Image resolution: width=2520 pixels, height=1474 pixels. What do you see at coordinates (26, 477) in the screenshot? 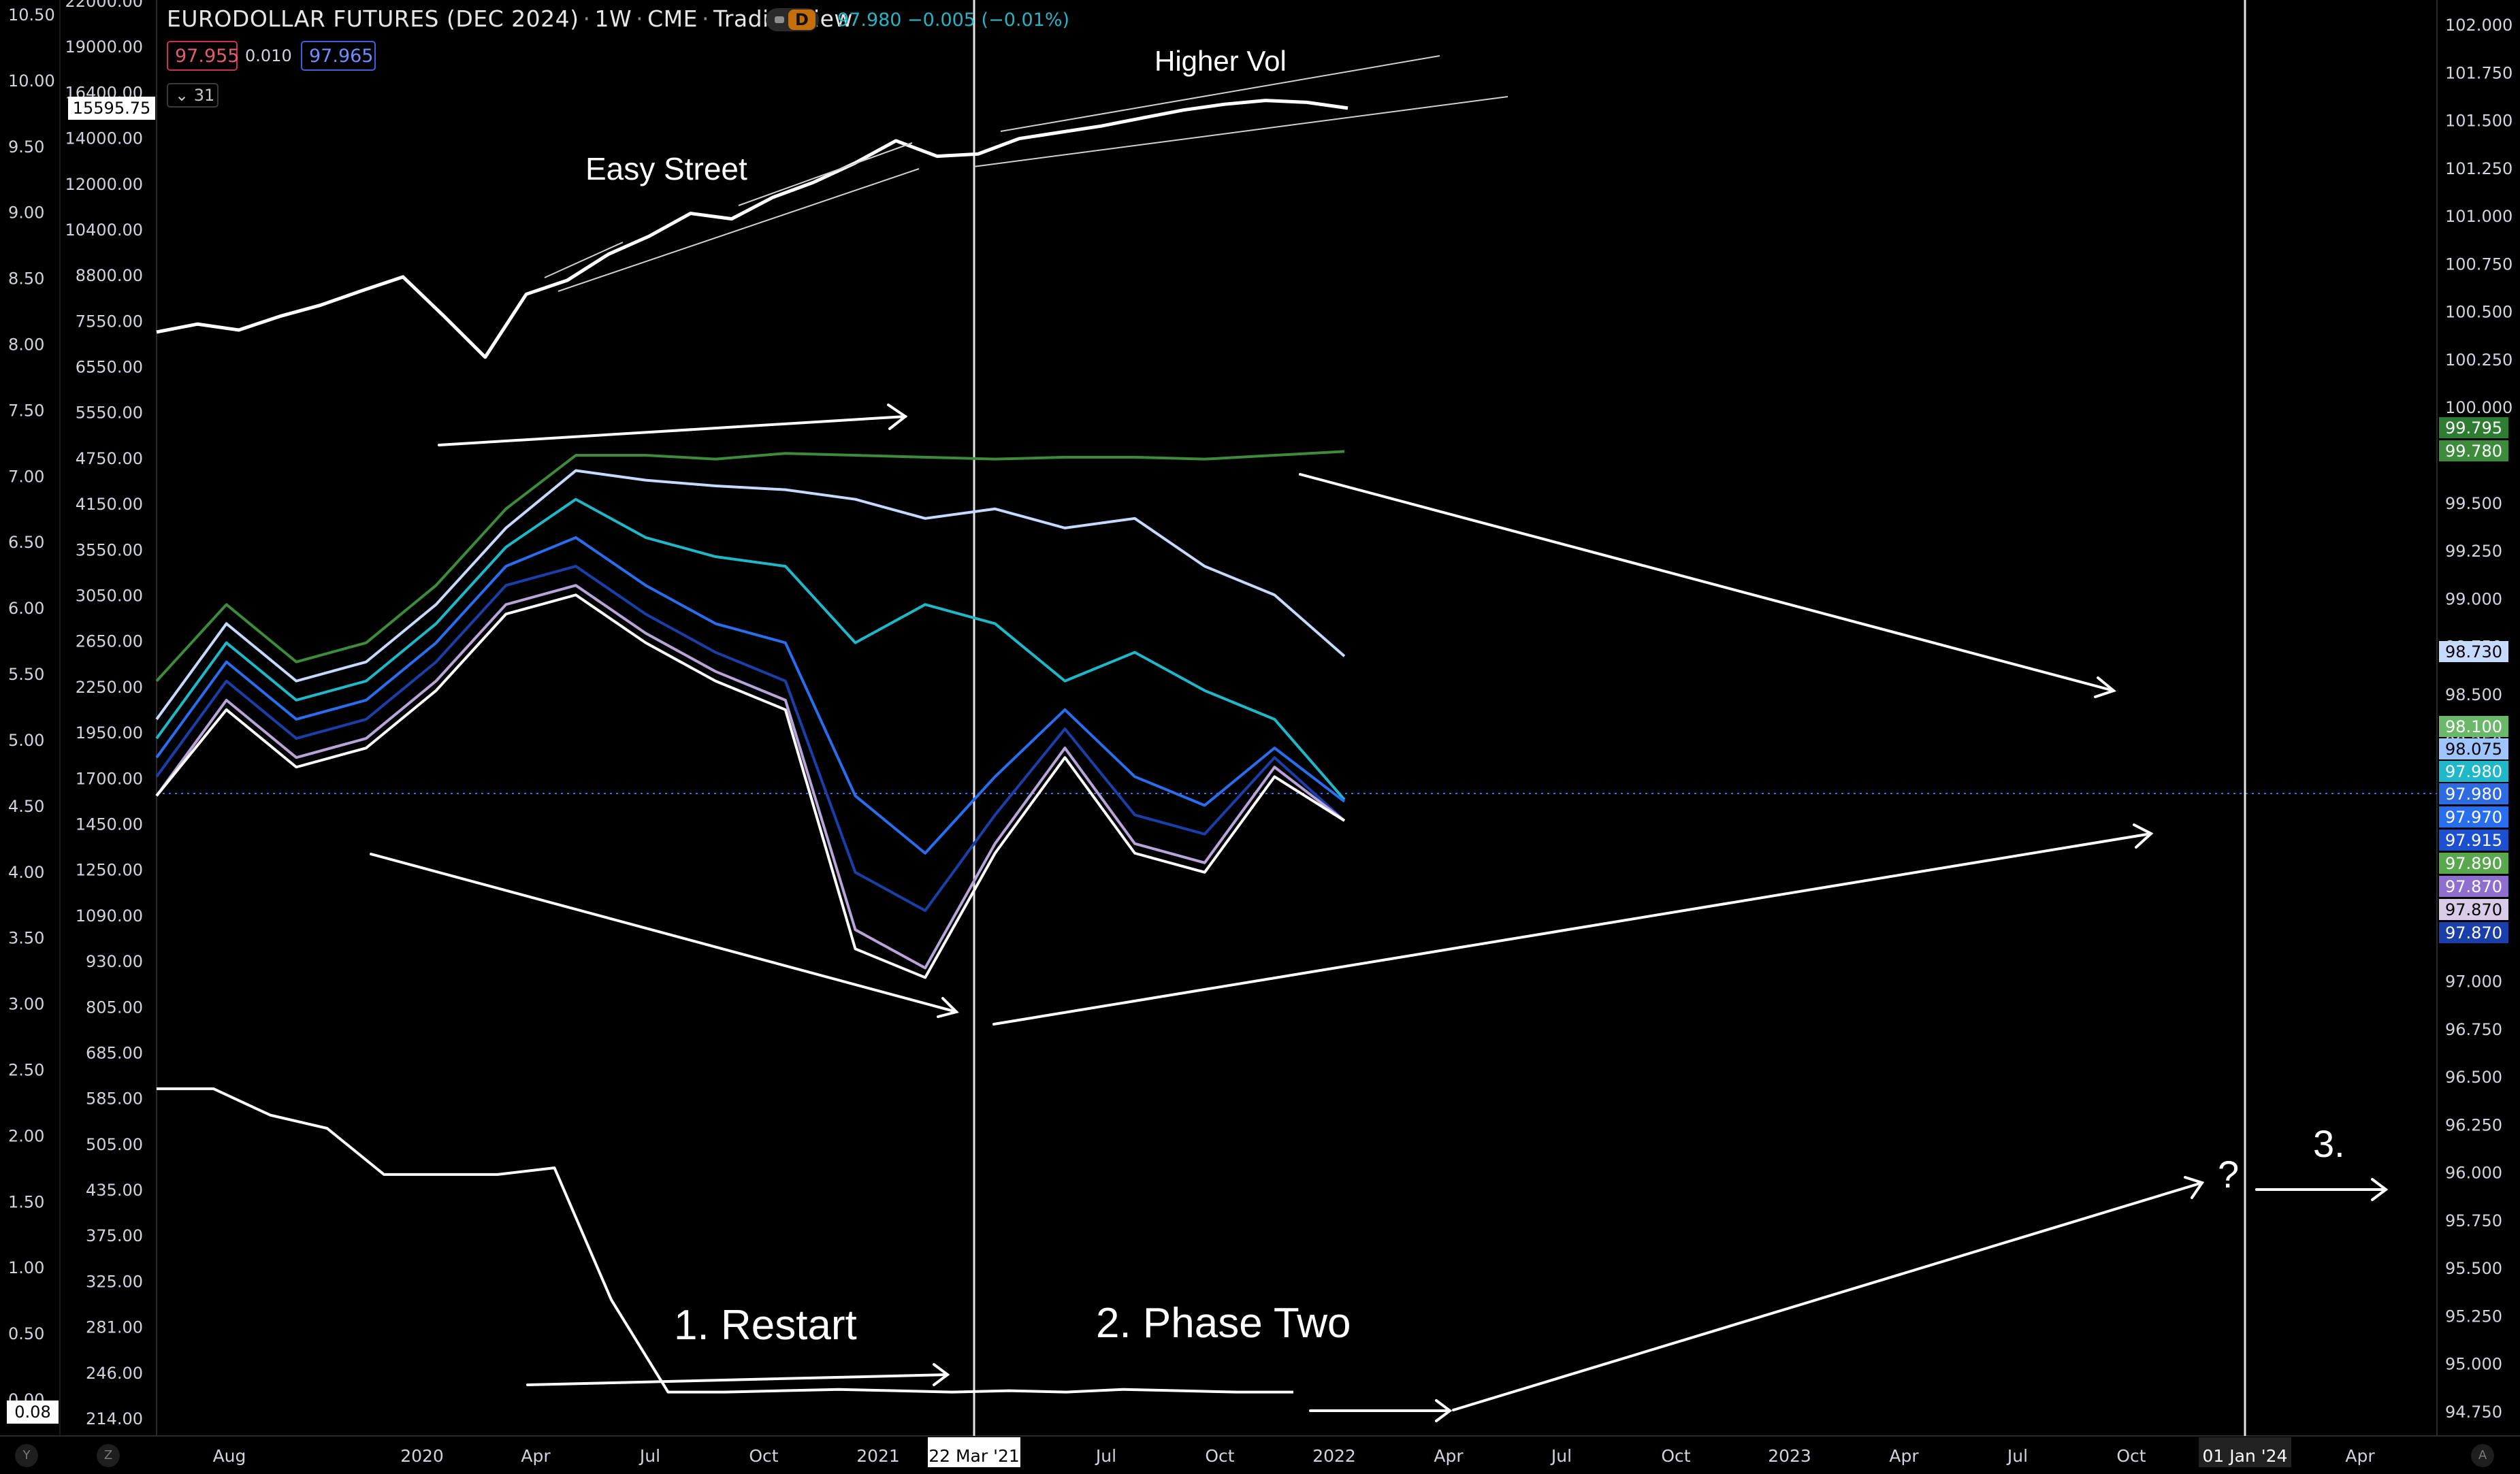
I see `outer-axis-tick: 7.00` at bounding box center [26, 477].